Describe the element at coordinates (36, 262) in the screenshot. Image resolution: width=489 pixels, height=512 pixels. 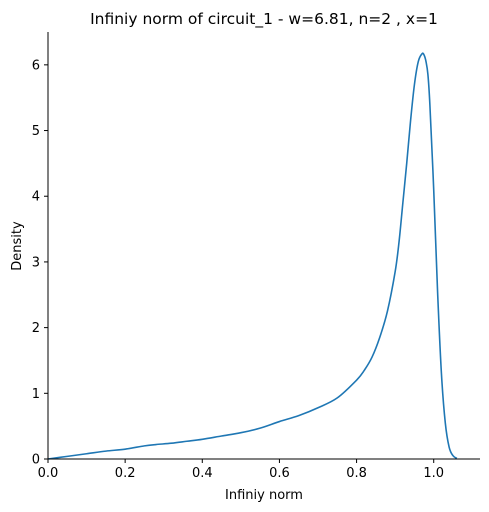
I see `y-tick-label: 3` at that location.